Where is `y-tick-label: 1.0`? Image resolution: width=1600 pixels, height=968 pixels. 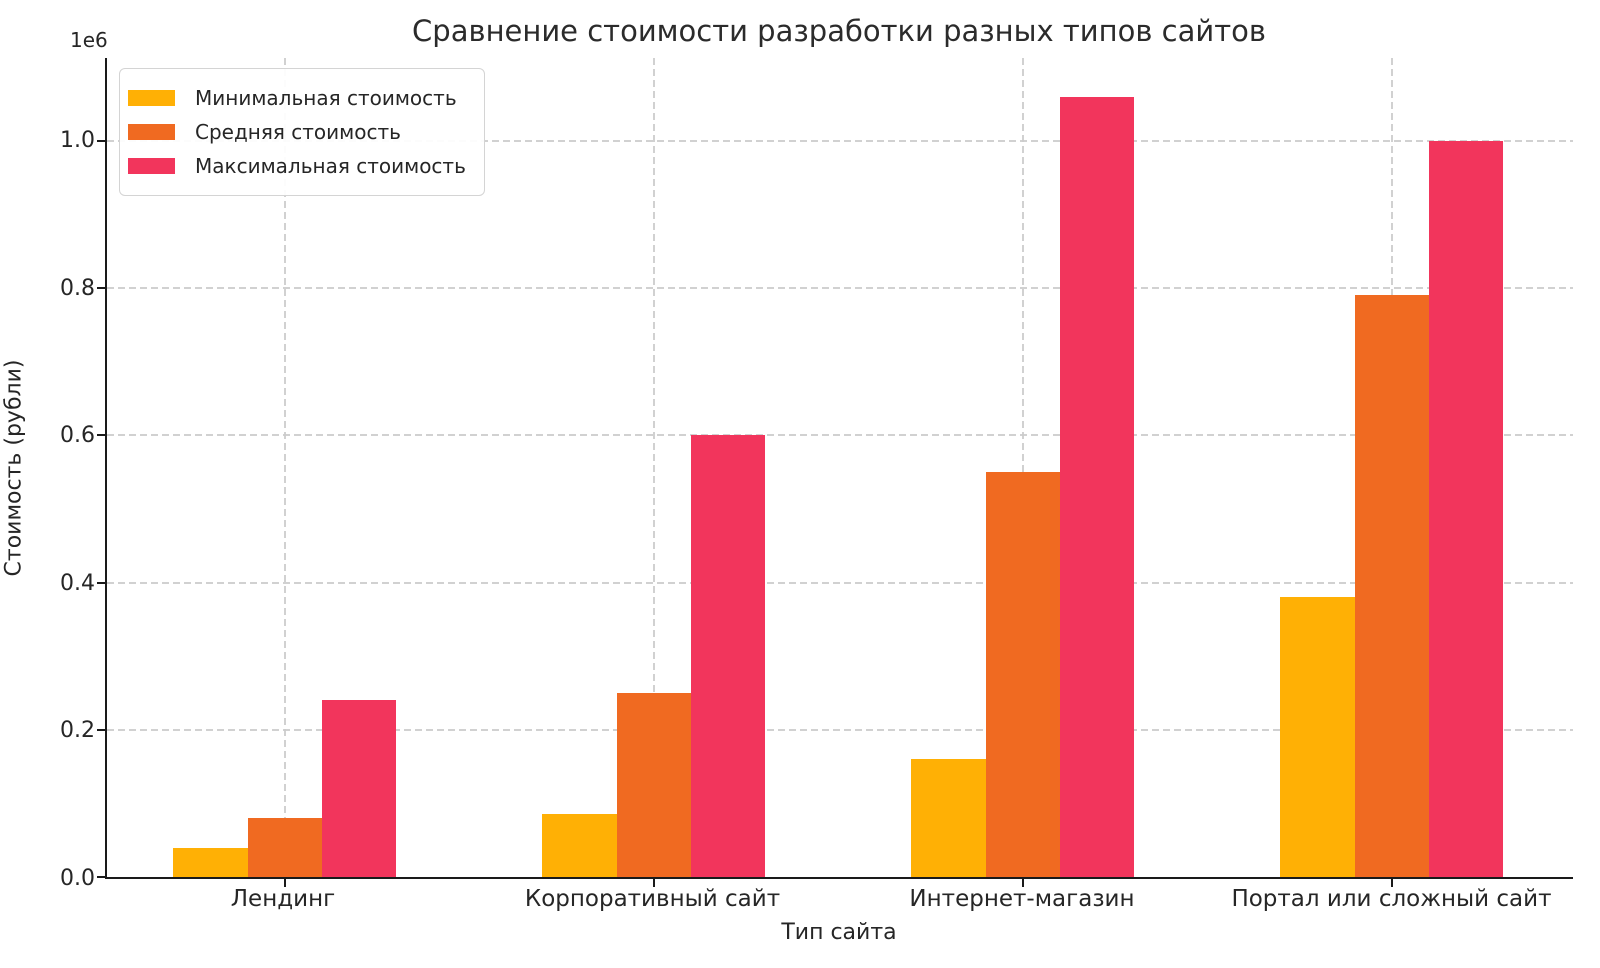 y-tick-label: 1.0 is located at coordinates (77, 141).